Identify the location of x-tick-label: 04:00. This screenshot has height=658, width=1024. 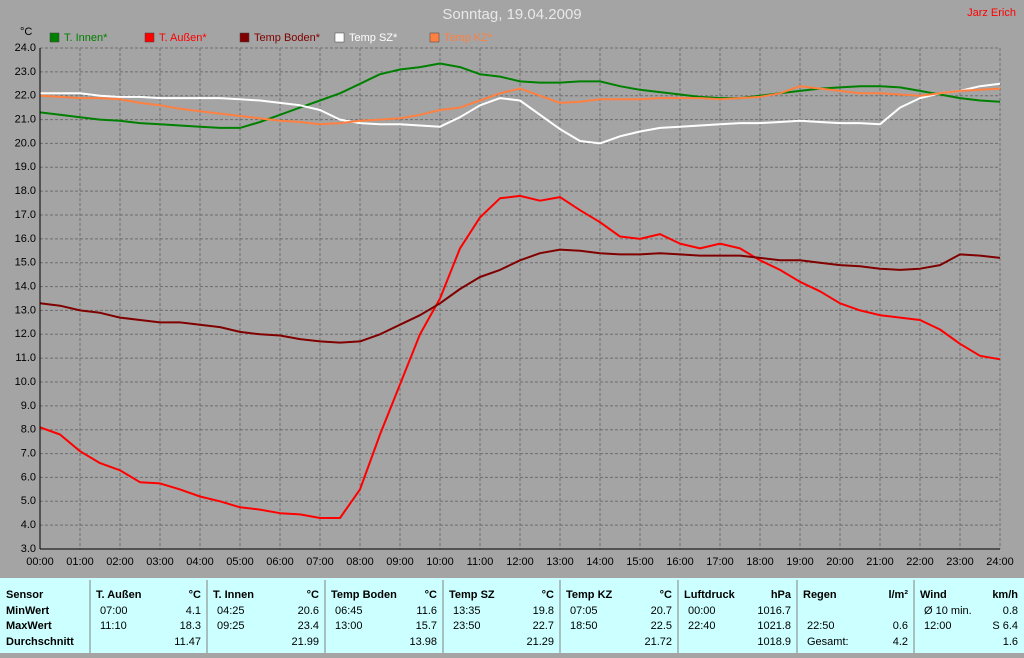
(200, 562).